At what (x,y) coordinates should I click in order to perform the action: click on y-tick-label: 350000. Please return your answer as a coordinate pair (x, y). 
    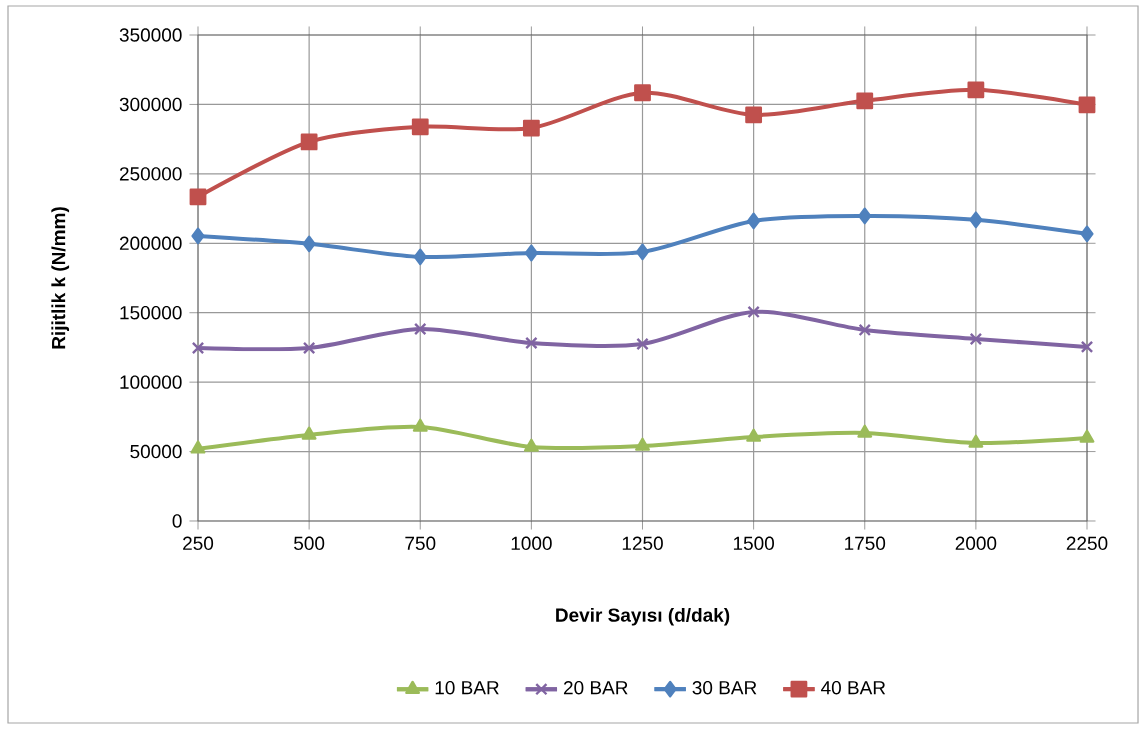
    Looking at the image, I should click on (150, 35).